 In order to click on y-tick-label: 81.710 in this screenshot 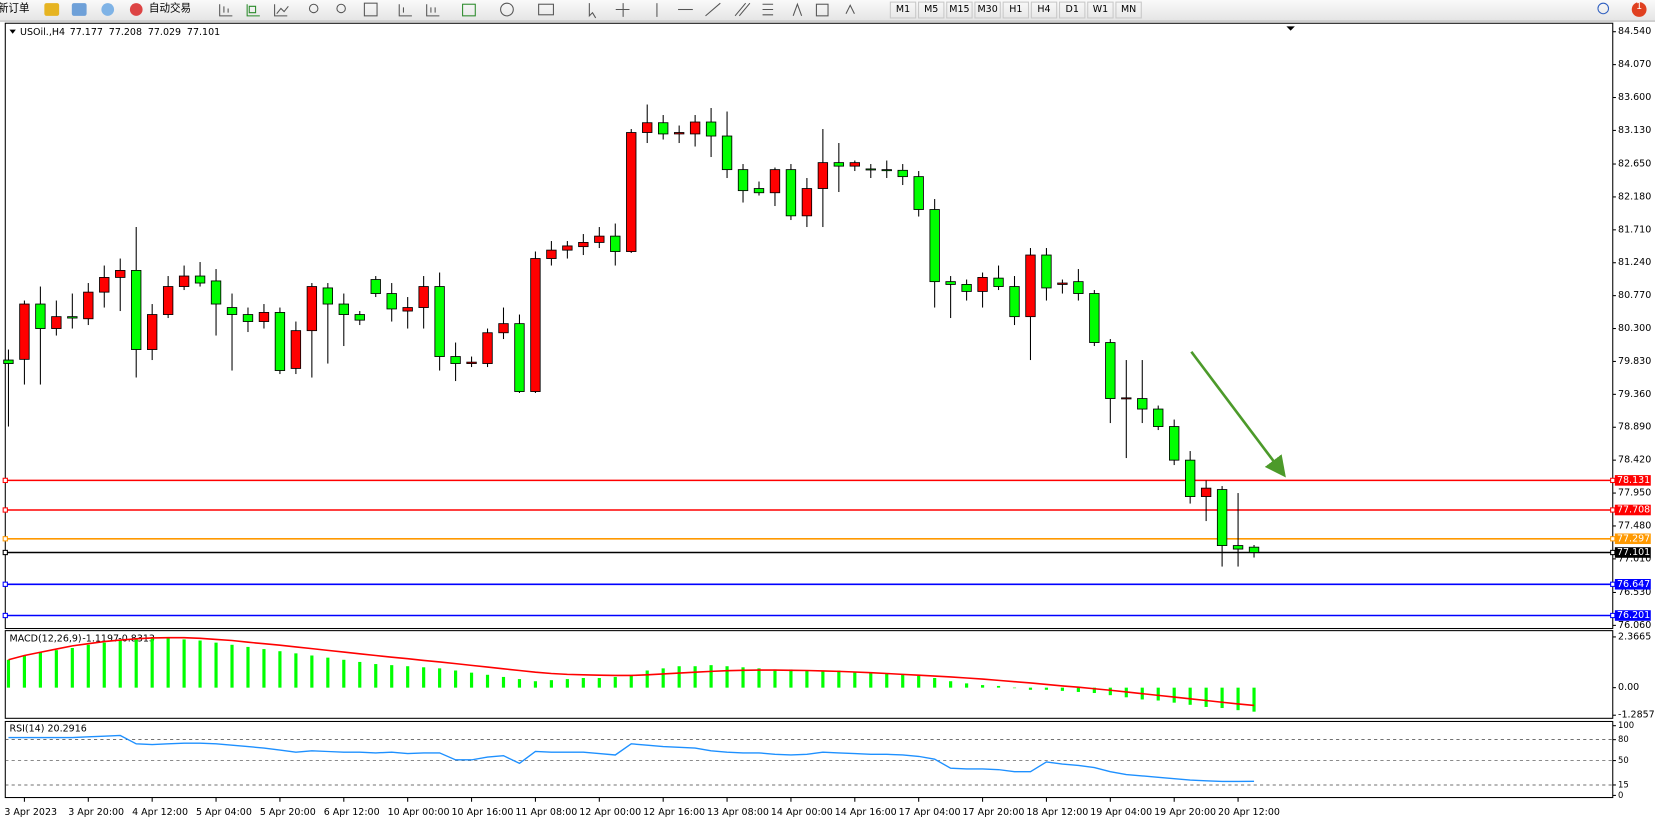, I will do `click(1634, 229)`.